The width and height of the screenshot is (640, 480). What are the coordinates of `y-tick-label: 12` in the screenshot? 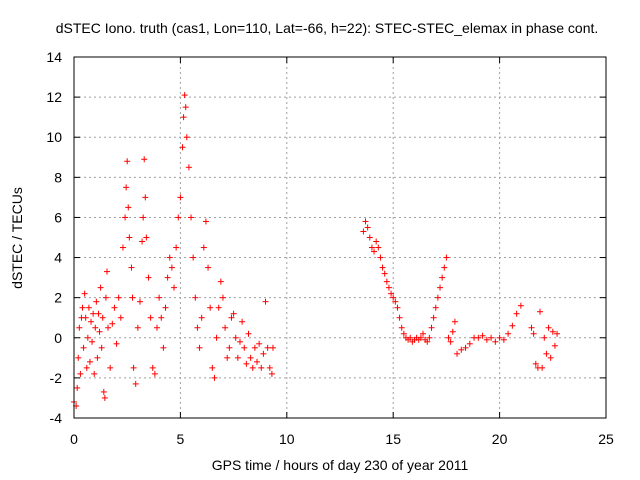 It's located at (54, 97).